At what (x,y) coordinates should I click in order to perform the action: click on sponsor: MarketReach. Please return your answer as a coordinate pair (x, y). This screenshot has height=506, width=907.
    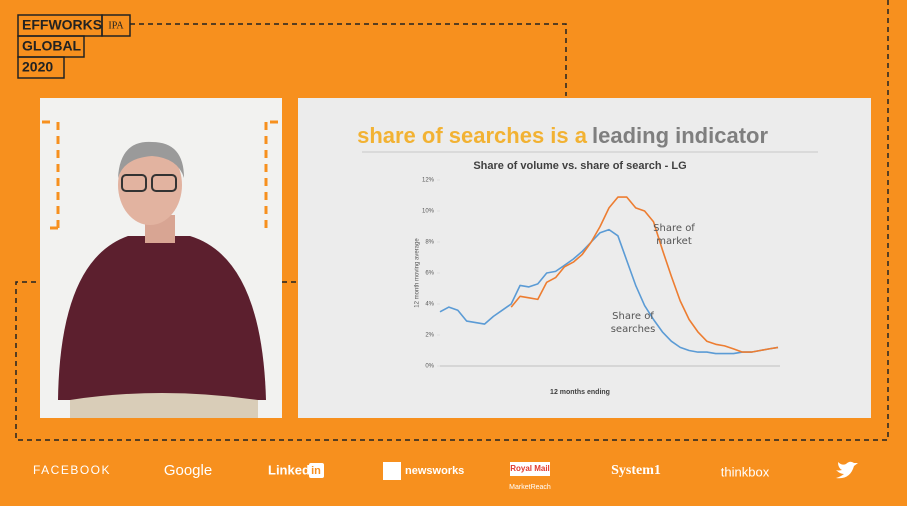
    Looking at the image, I should click on (530, 487).